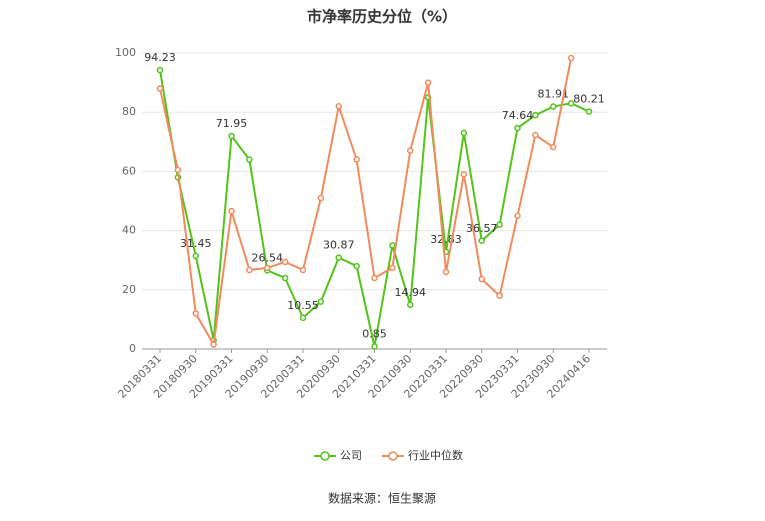 The image size is (765, 521). Describe the element at coordinates (554, 94) in the screenshot. I see `data-label: 81.91` at that location.